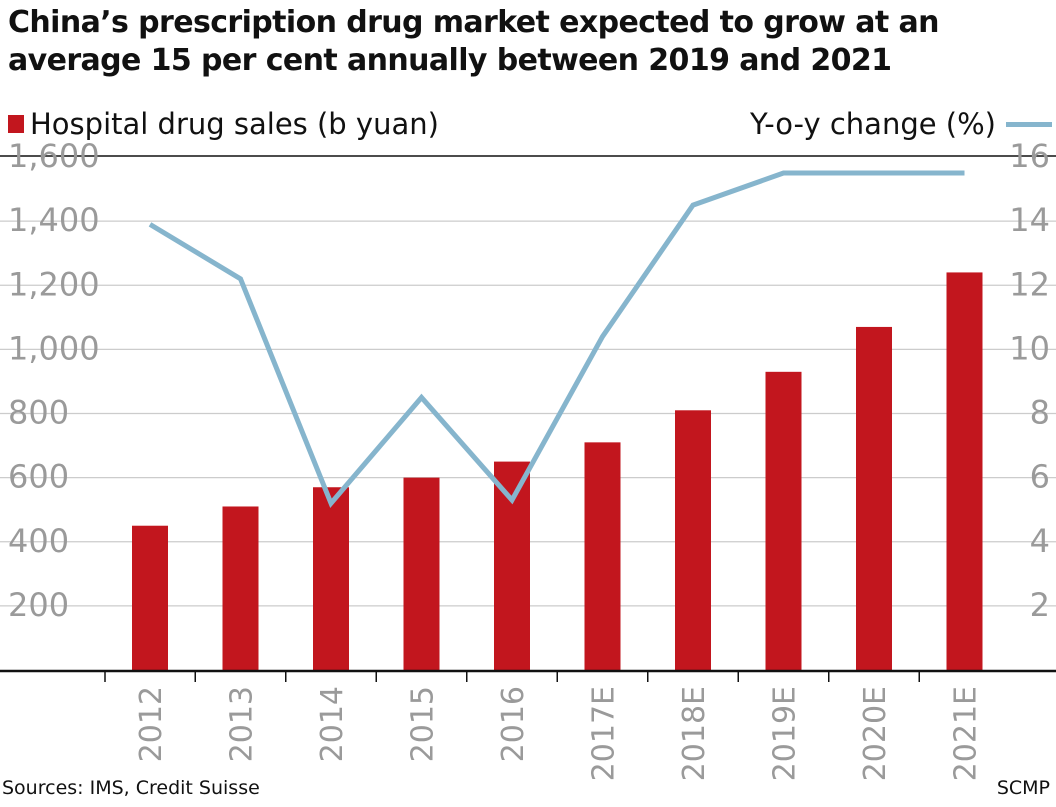 This screenshot has width=1056, height=807. I want to click on x-tick-label: 2013, so click(242, 724).